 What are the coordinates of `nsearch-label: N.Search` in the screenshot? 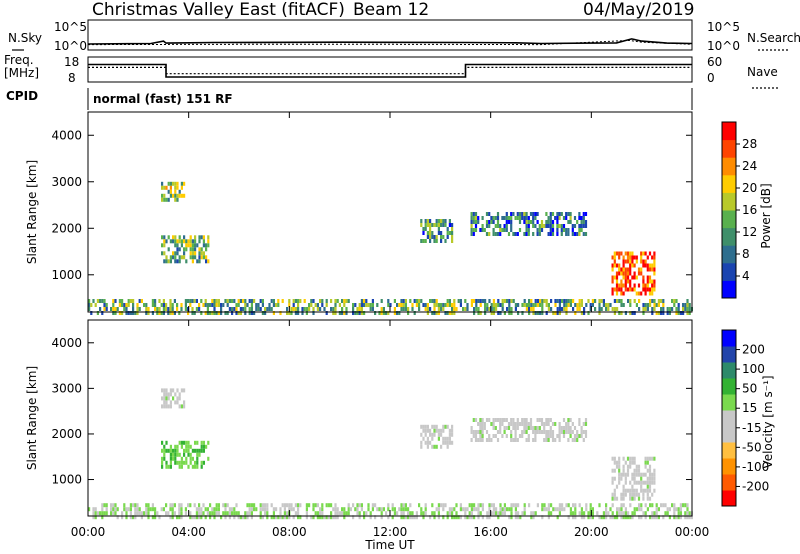 It's located at (773, 38).